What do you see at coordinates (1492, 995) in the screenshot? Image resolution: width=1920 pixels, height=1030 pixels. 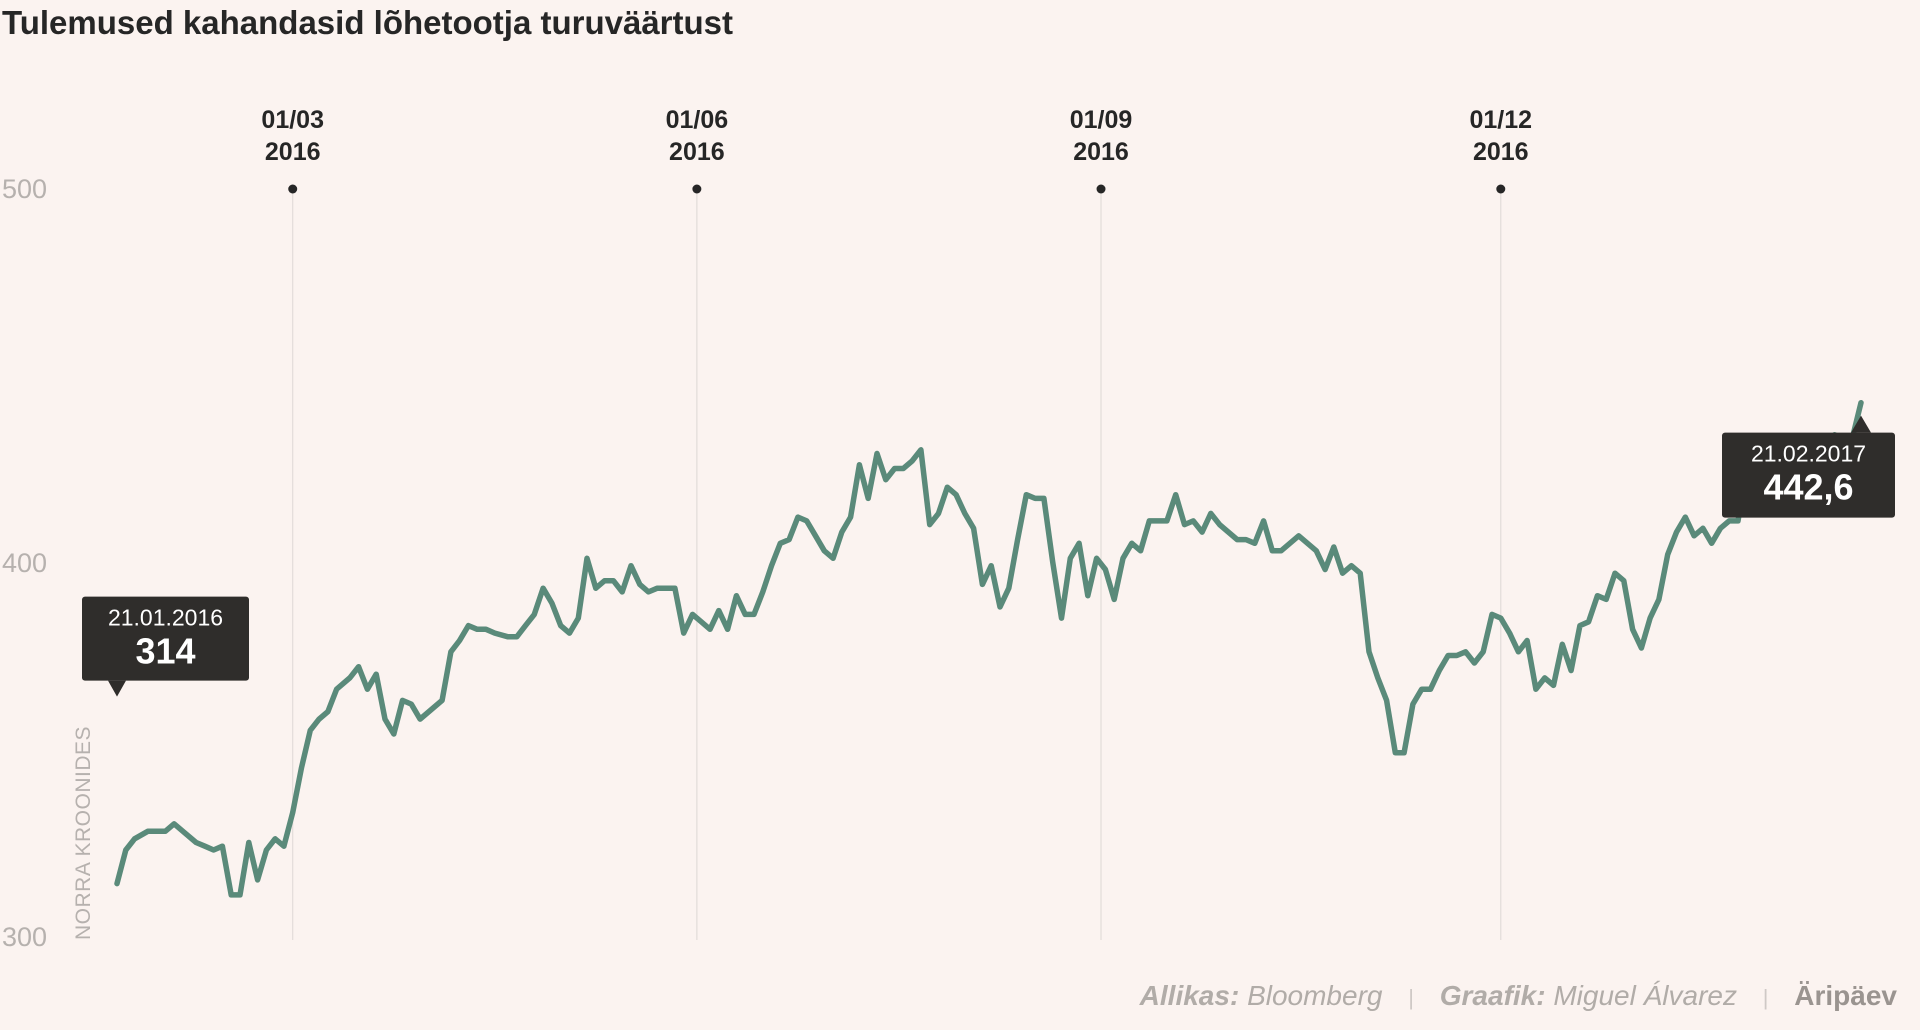 I see `graphic-label: Graafik:` at bounding box center [1492, 995].